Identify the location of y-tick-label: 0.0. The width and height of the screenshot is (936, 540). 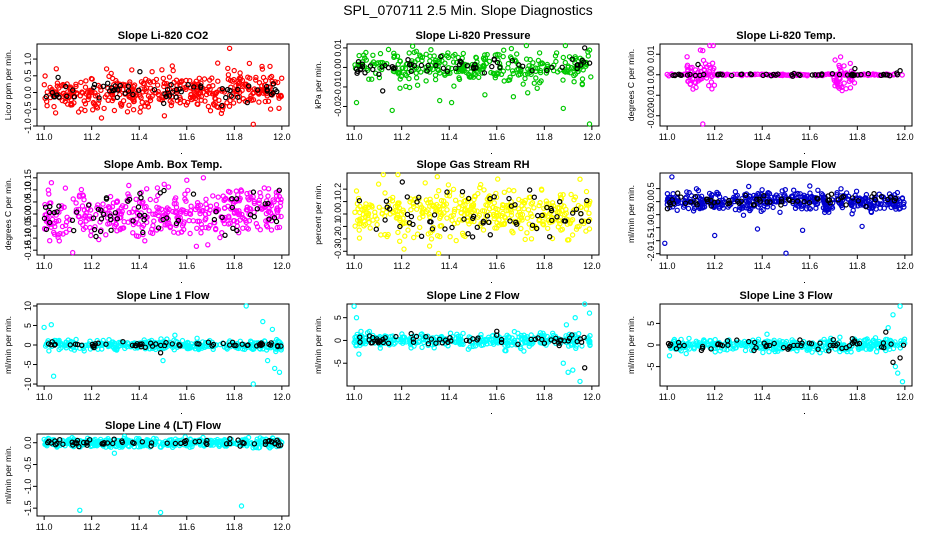
(651, 201).